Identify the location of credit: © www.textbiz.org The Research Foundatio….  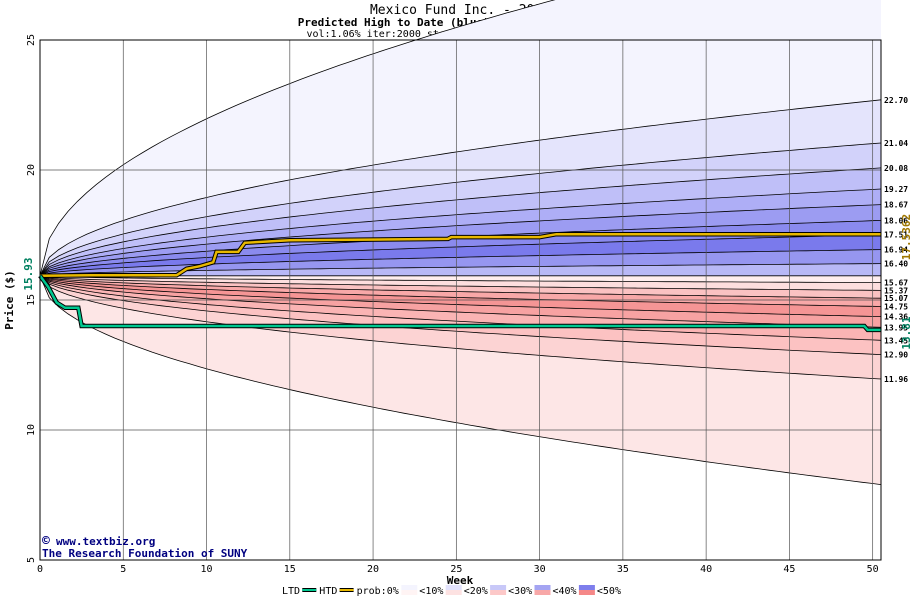
(145, 547).